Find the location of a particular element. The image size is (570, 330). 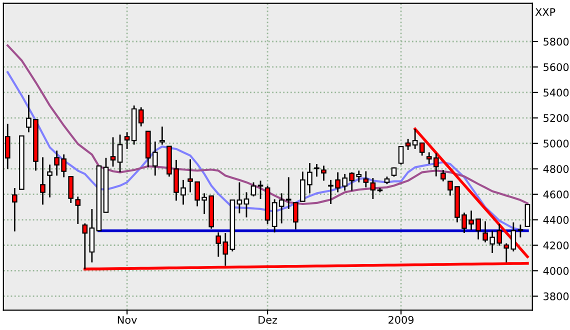

x-tick-label: Nov is located at coordinates (127, 320).